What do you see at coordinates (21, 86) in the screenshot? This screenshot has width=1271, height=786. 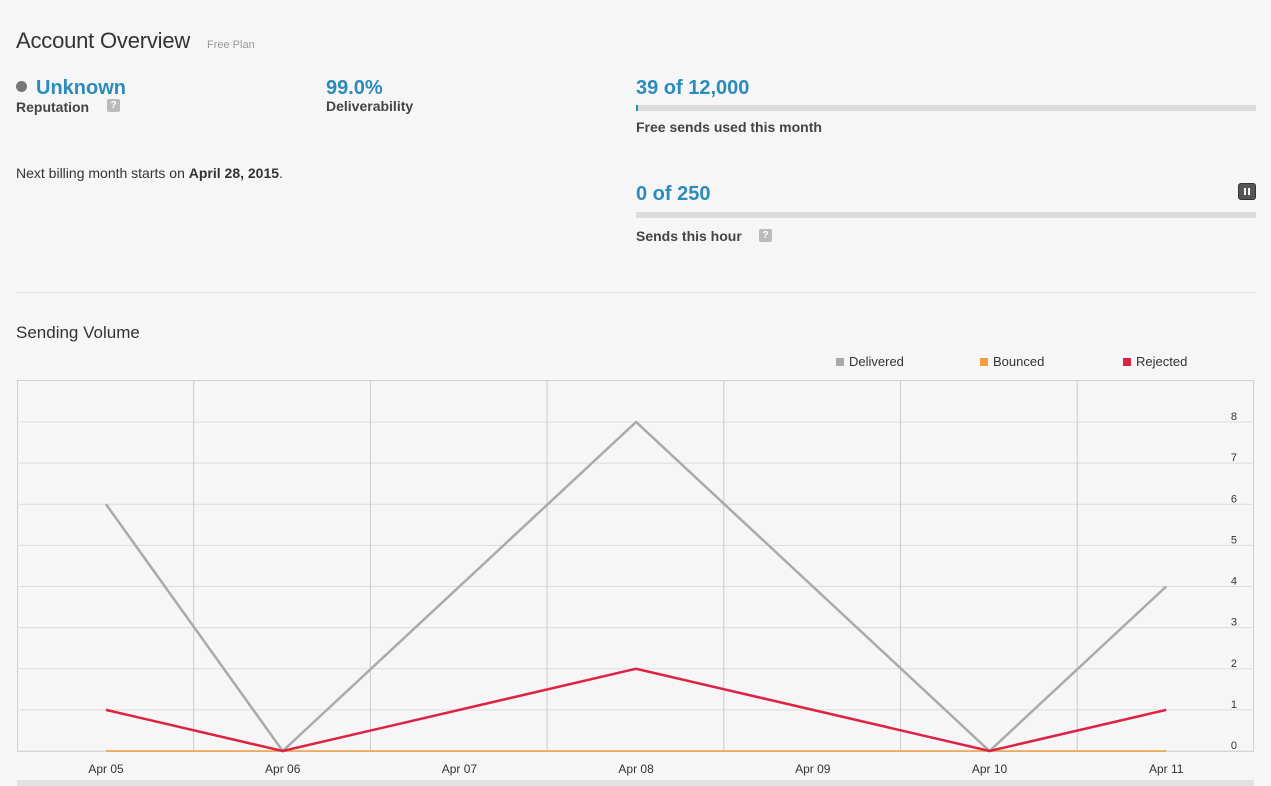 I see `reputation-status-icon` at bounding box center [21, 86].